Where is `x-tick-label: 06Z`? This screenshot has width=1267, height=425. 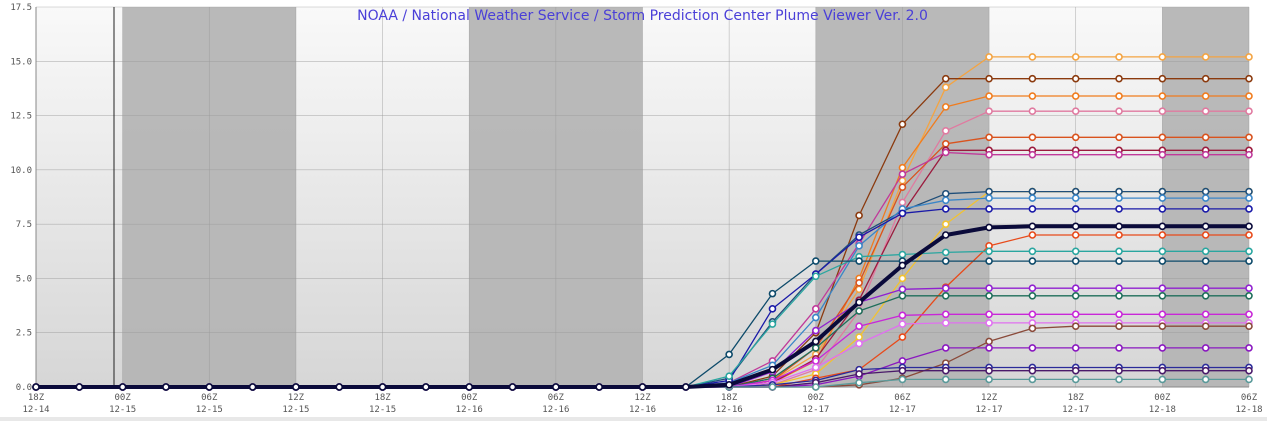
x-tick-label: 06Z is located at coordinates (1249, 398).